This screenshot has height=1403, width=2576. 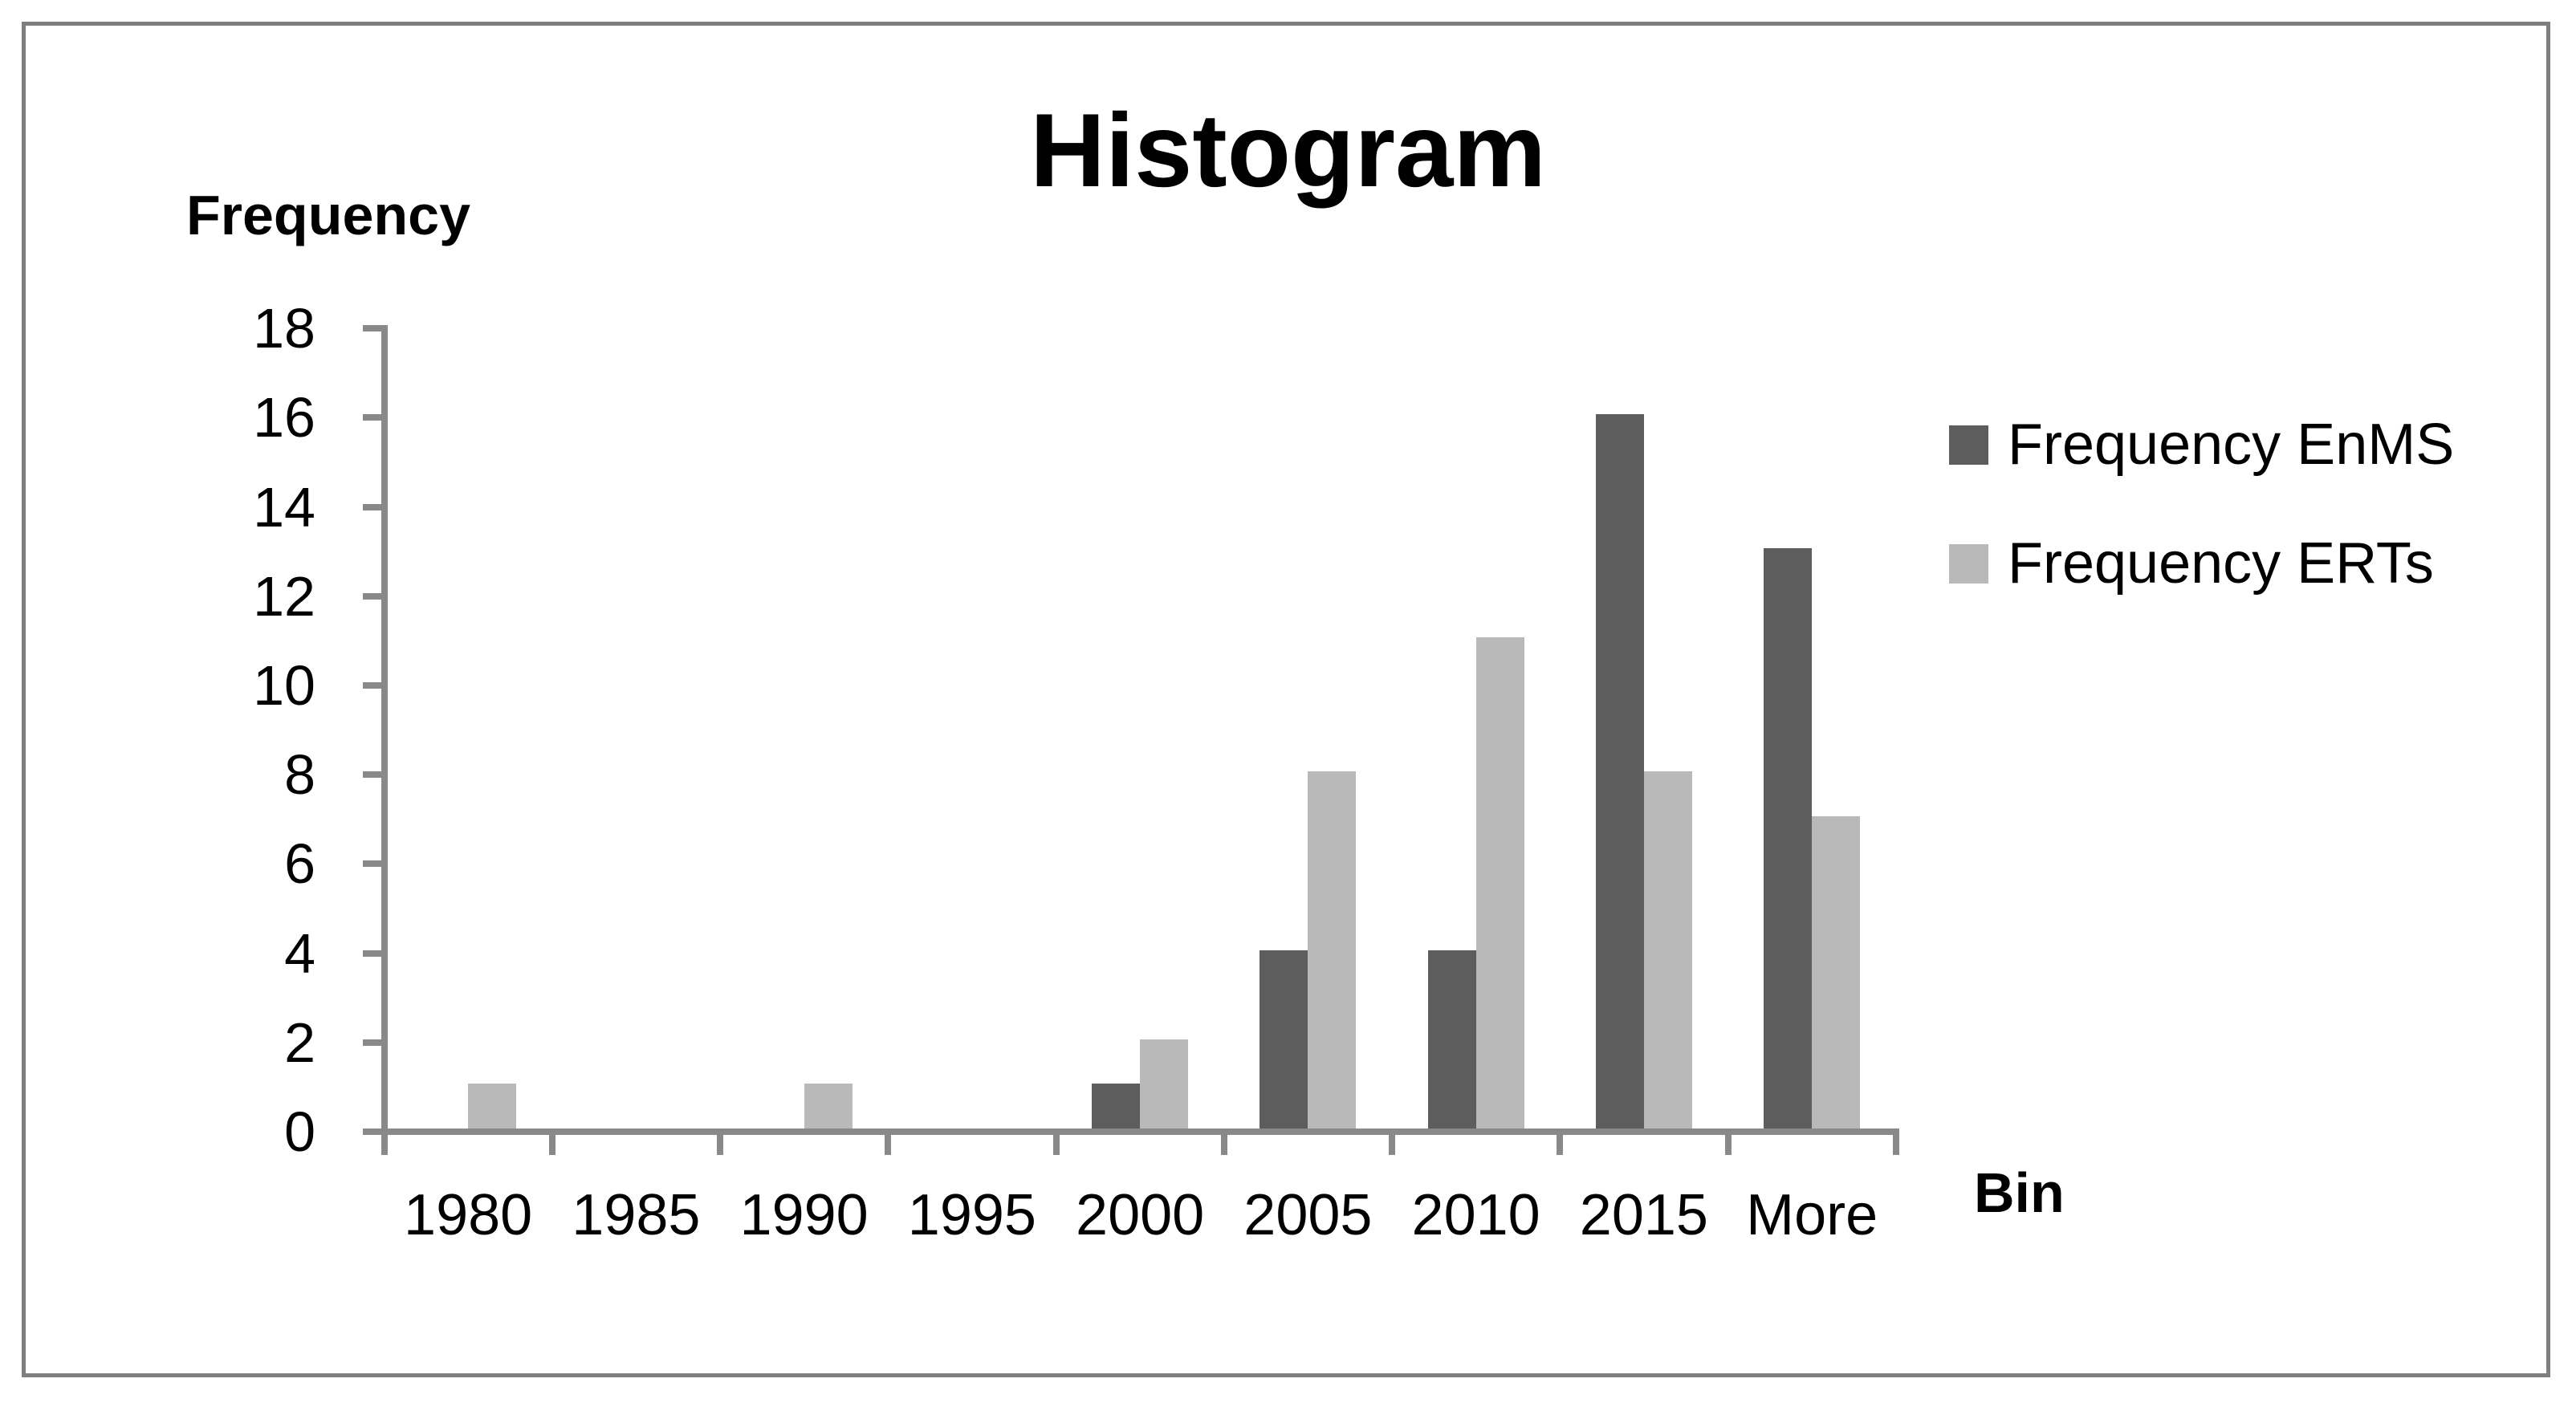 I want to click on y-tick-label-14: 14, so click(x=284, y=507).